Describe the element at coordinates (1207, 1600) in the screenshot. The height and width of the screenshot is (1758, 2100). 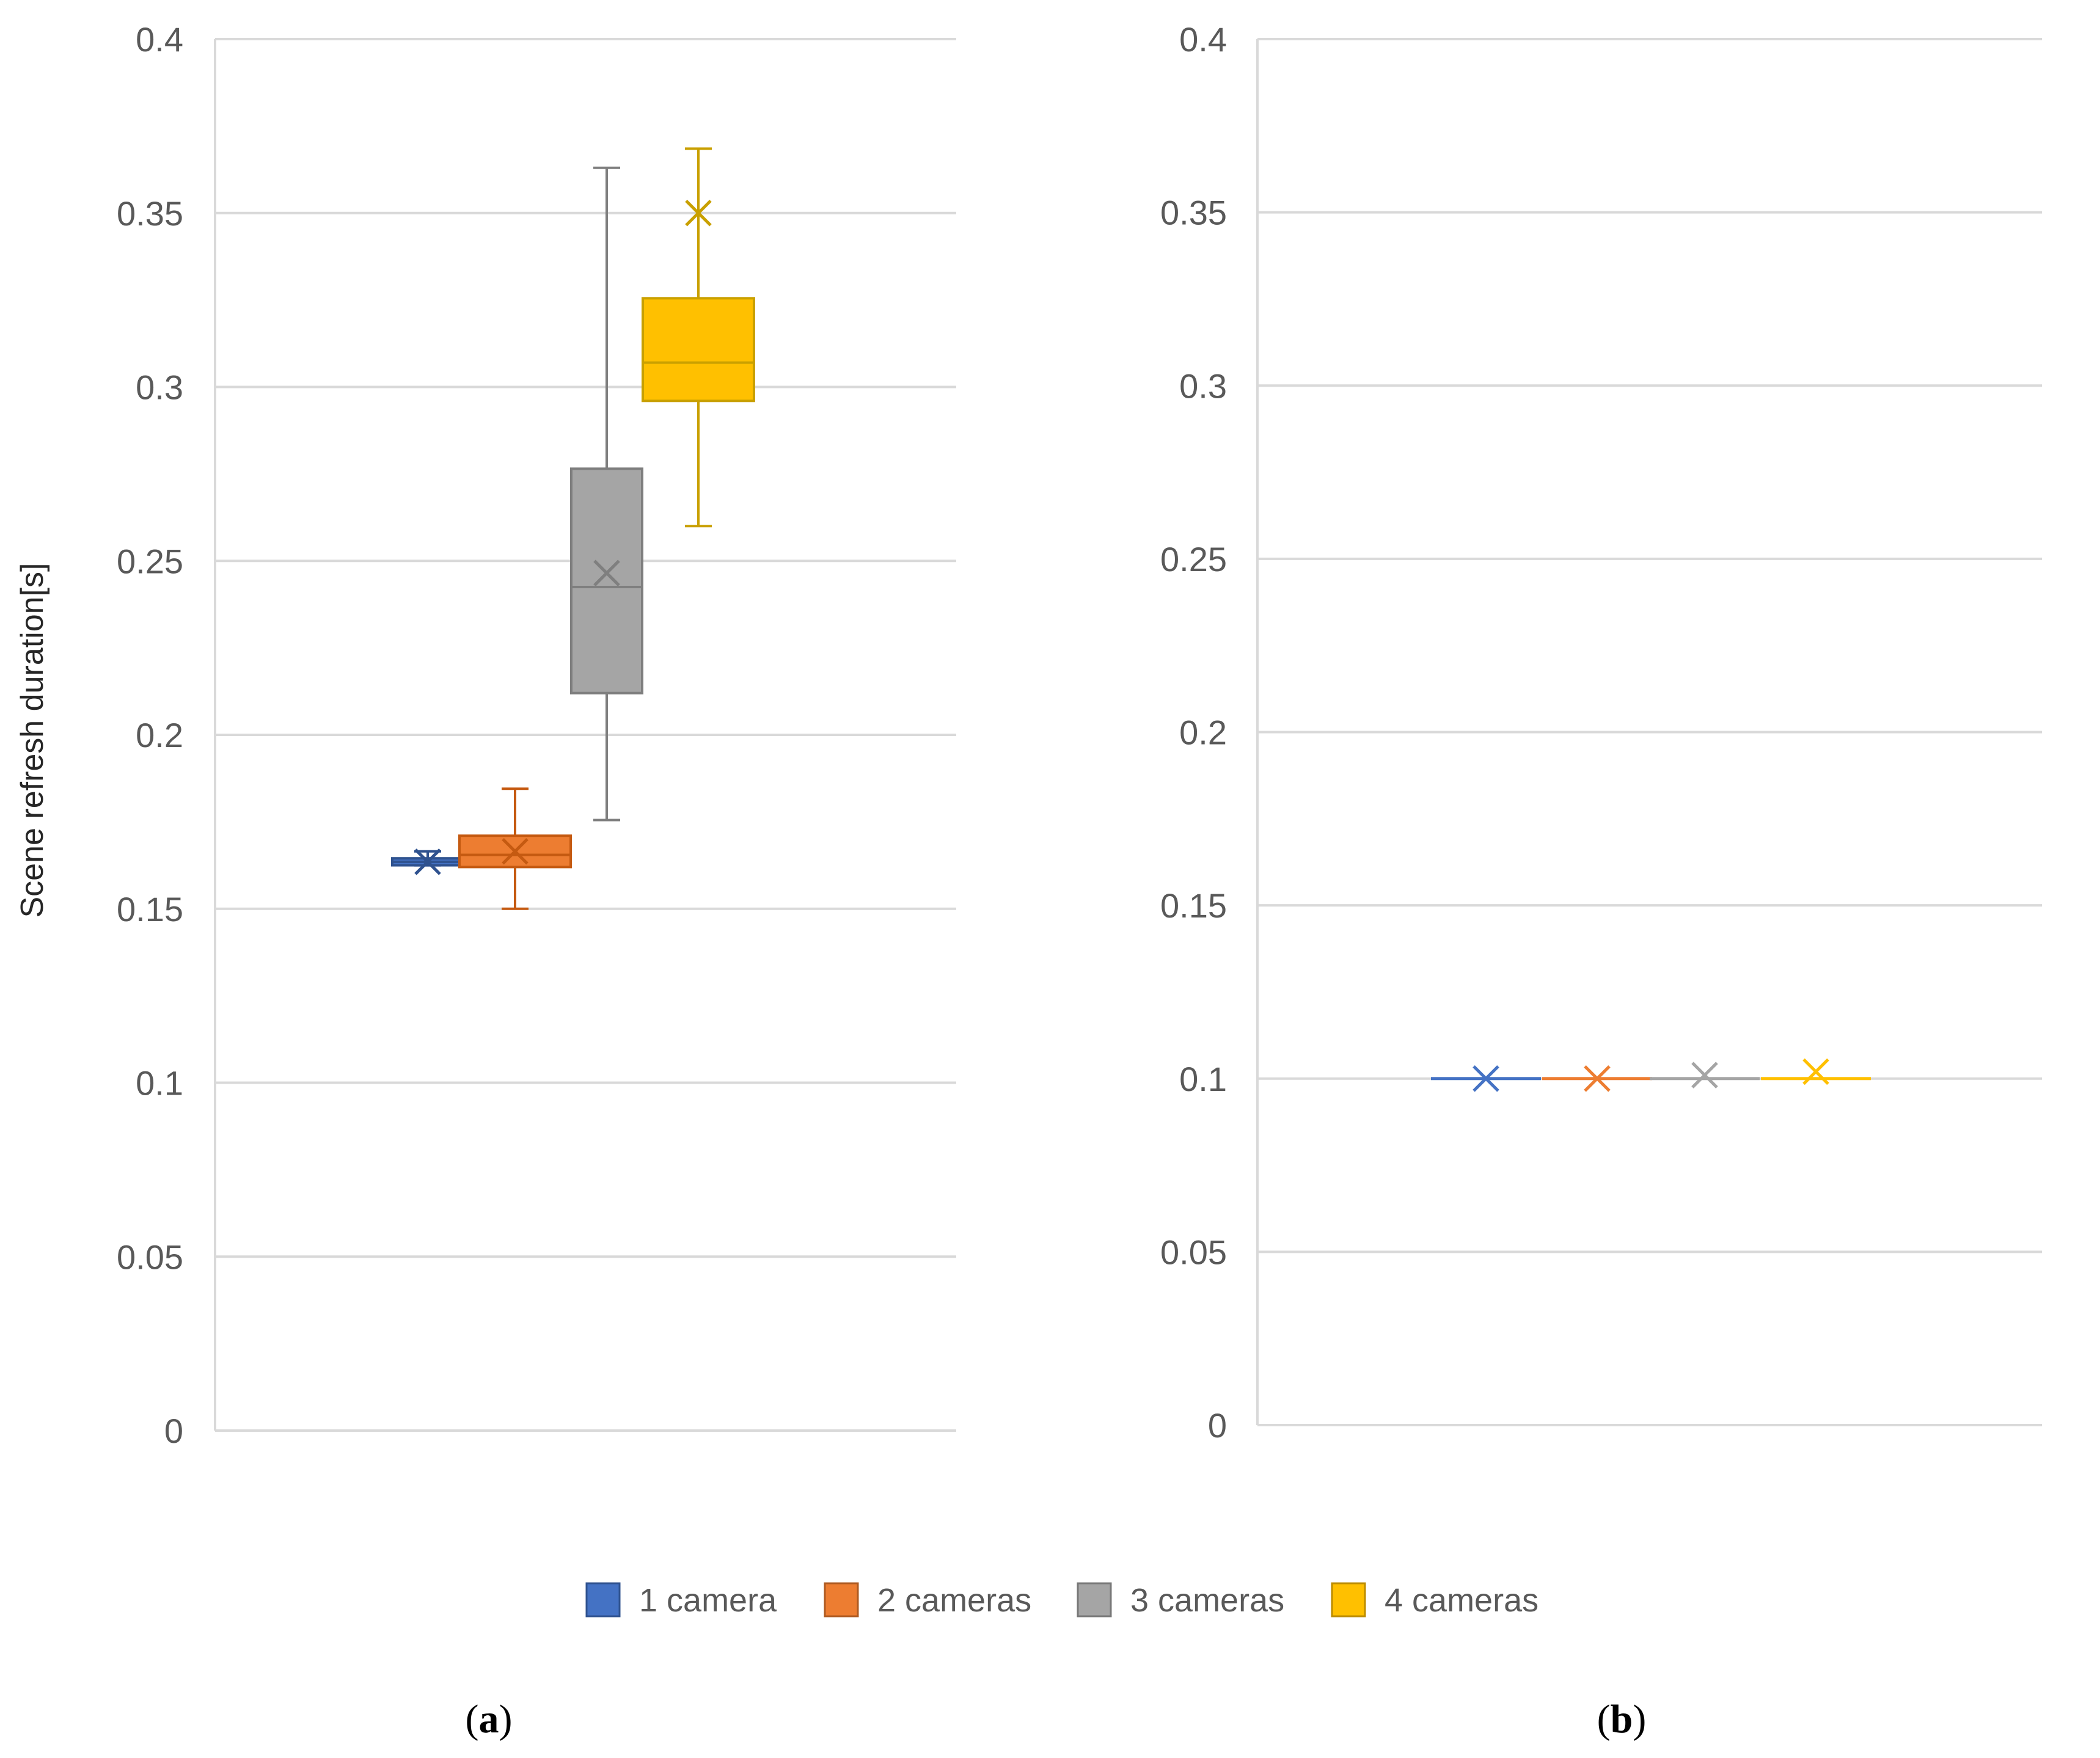
I see `legend-label-3-cameras: 3 cameras` at that location.